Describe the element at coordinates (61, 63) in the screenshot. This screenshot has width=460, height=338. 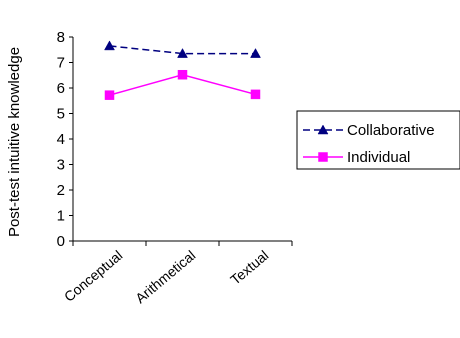
I see `y-tick-label: 7` at that location.